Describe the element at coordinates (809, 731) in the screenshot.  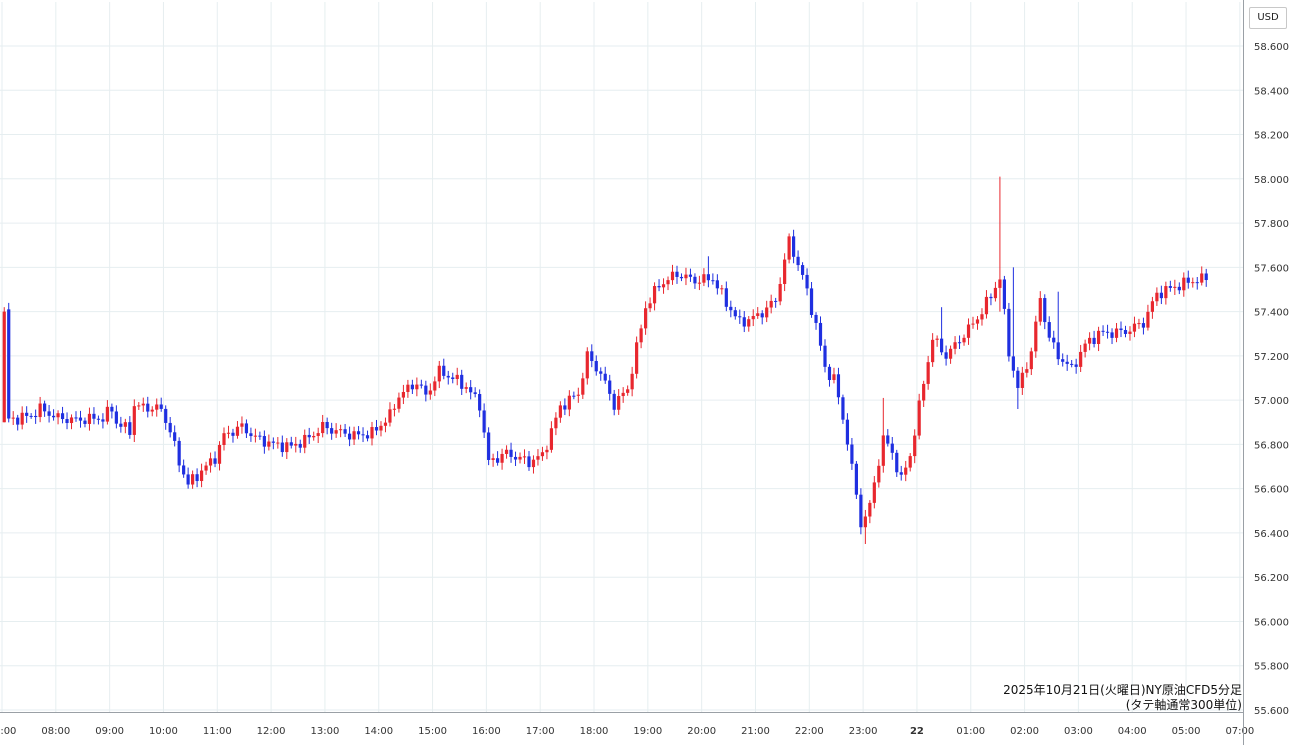
I see `x-tick-label: 22:00` at that location.